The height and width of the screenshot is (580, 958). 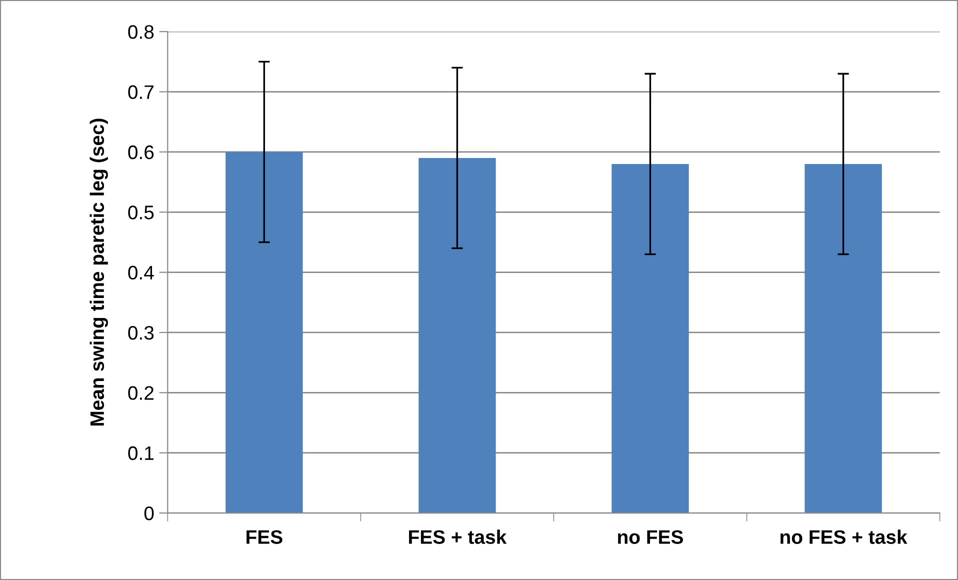 I want to click on x-tick-label: FES, so click(x=264, y=537).